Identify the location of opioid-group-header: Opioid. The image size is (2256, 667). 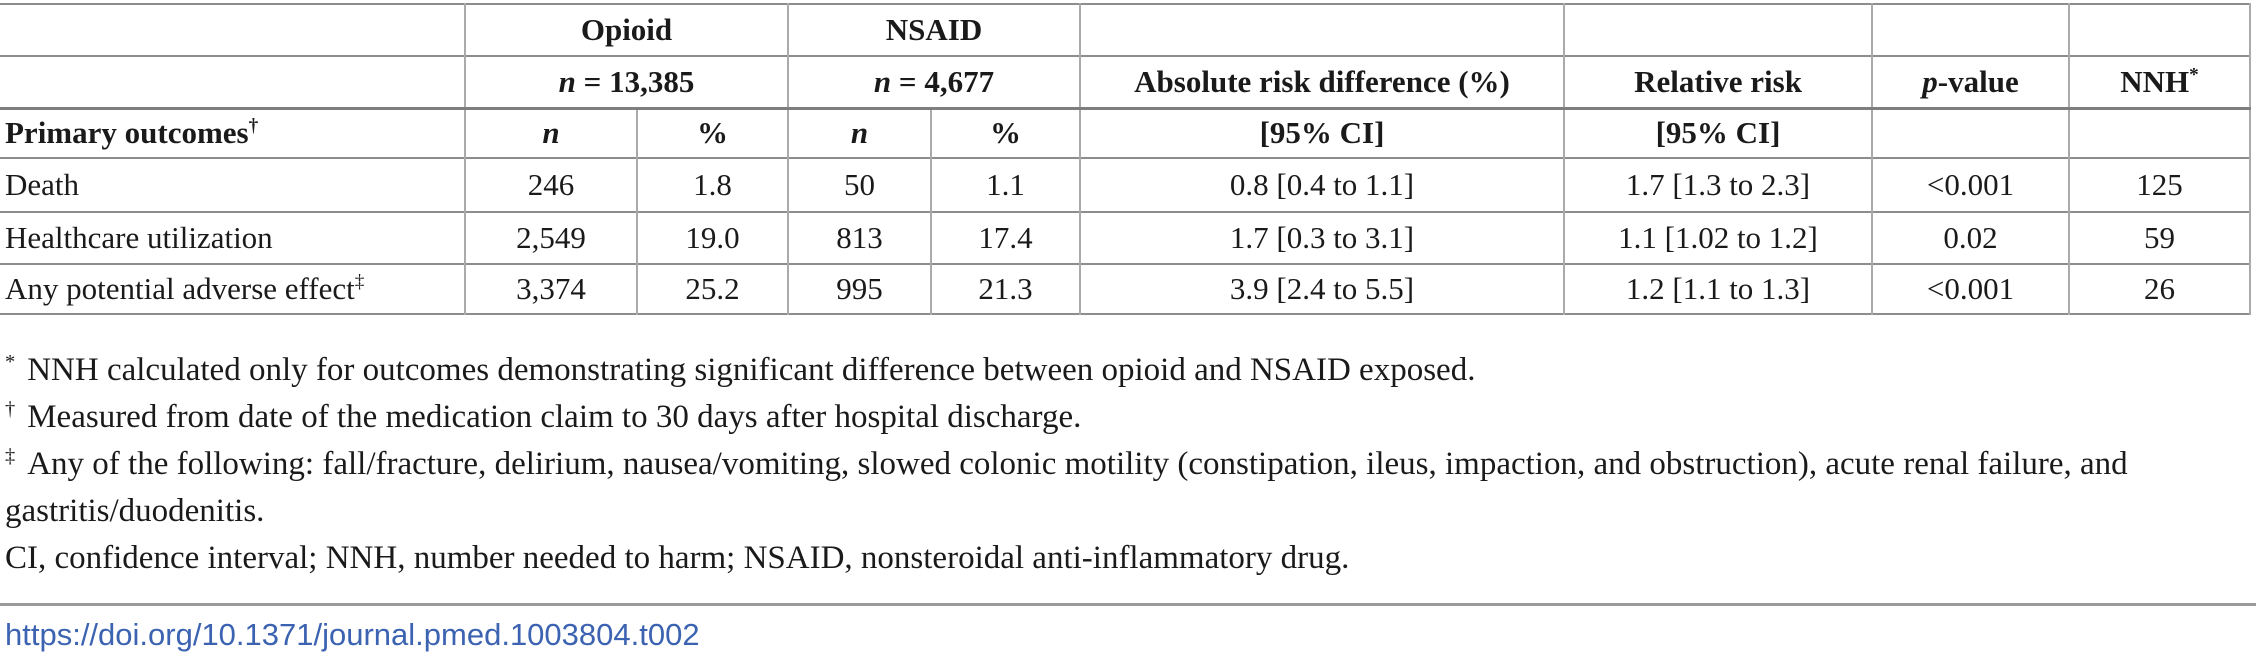
(626, 30).